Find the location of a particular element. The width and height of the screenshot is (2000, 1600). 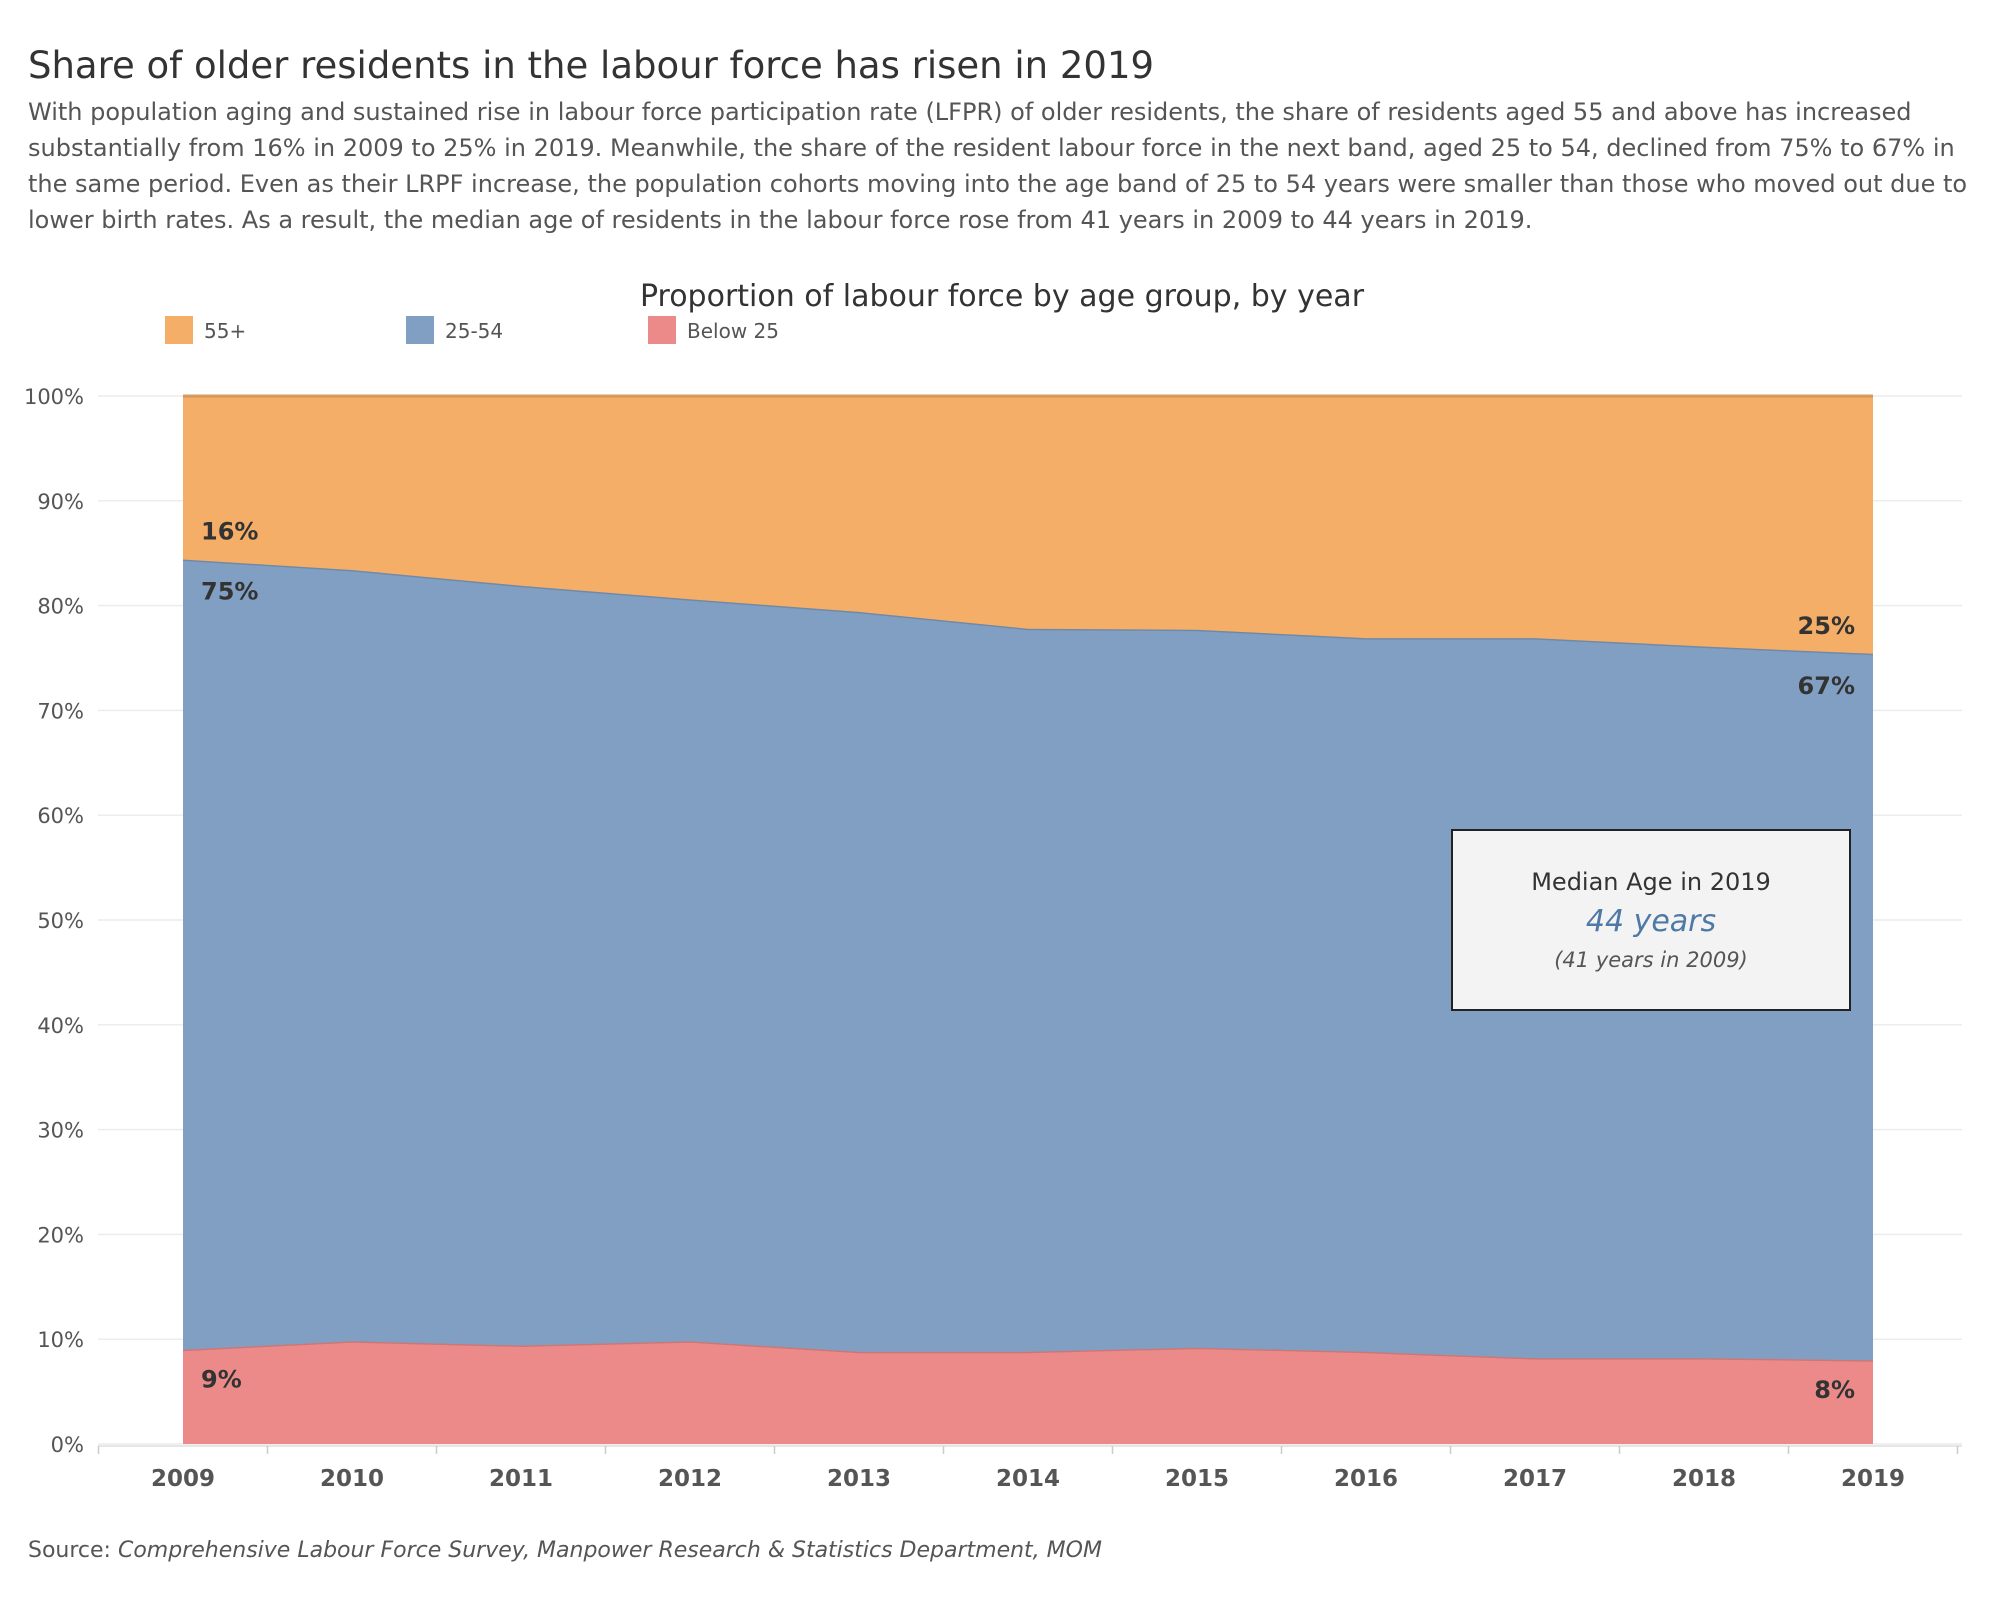

y-tick-label: 40% is located at coordinates (60, 1026).